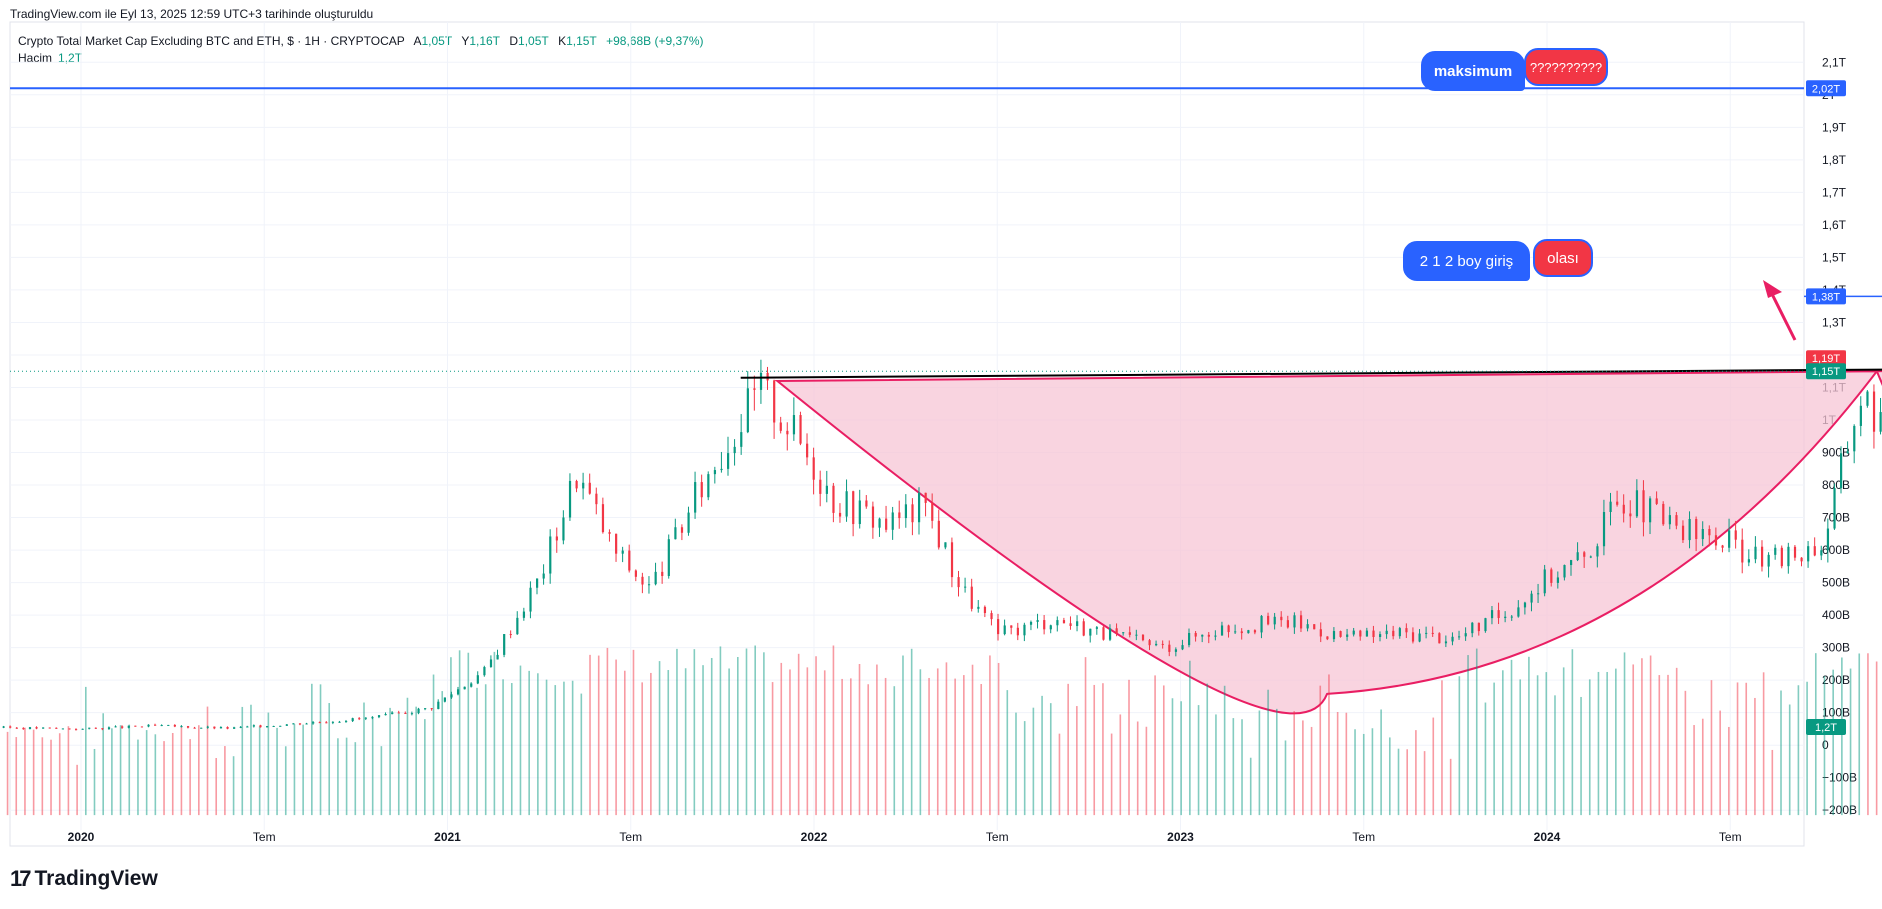 Image resolution: width=1882 pixels, height=909 pixels. Describe the element at coordinates (1466, 261) in the screenshot. I see `entry-annotation: 2 1 2 boy giriş` at that location.